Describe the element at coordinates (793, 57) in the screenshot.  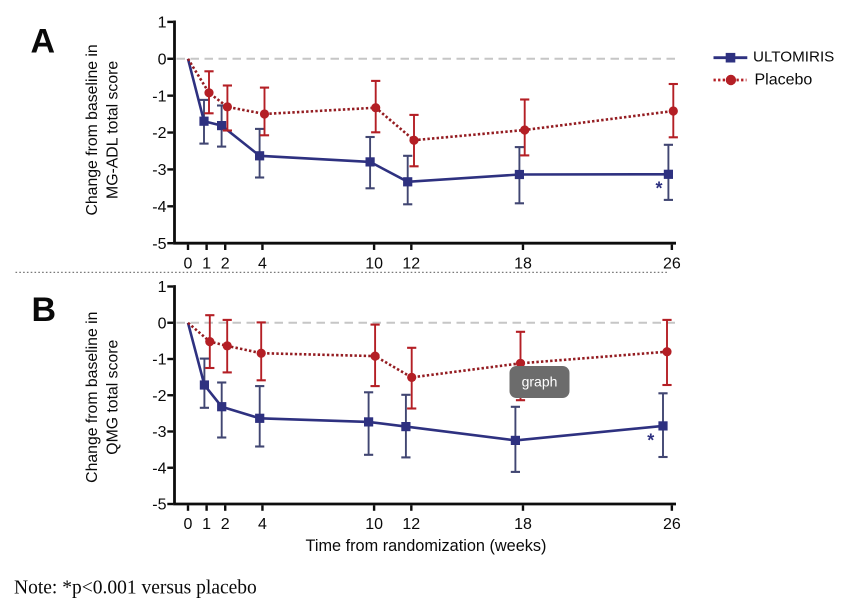
I see `svg-text: ULTOMIRIS` at that location.